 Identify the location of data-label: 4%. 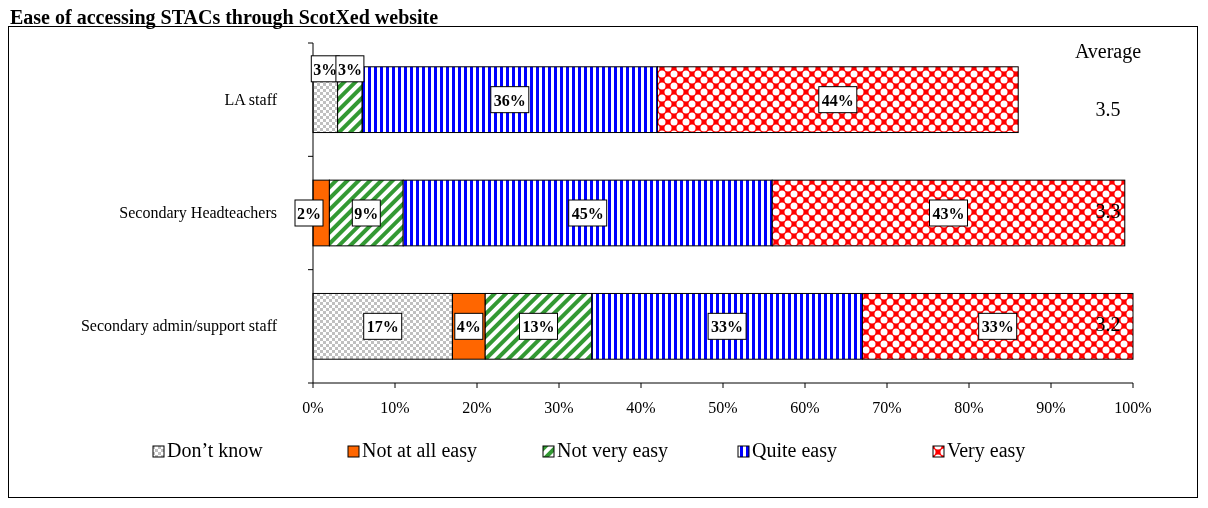
(468, 327).